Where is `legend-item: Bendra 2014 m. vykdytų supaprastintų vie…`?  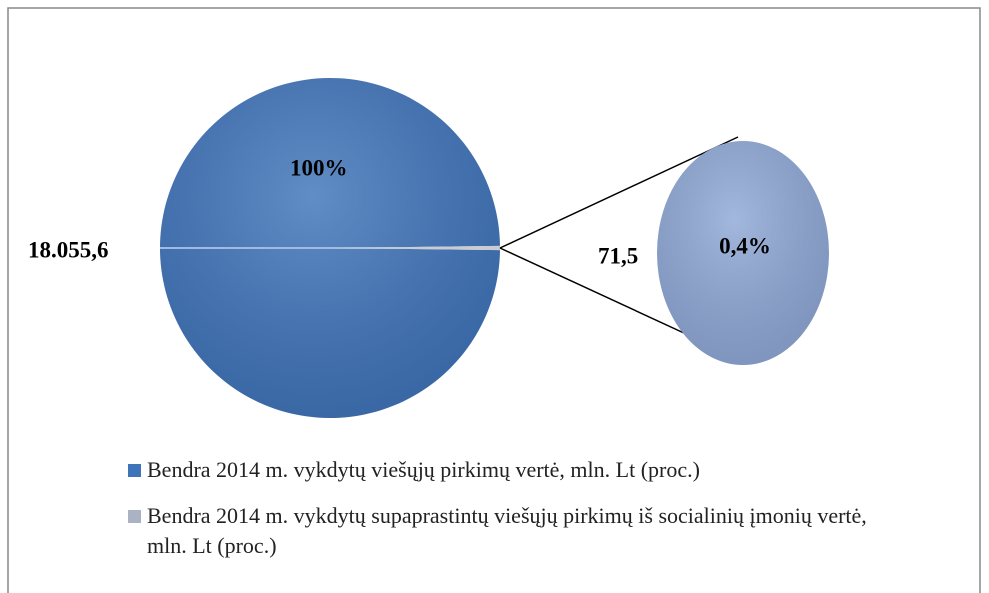 legend-item: Bendra 2014 m. vykdytų supaprastintų vie… is located at coordinates (518, 531).